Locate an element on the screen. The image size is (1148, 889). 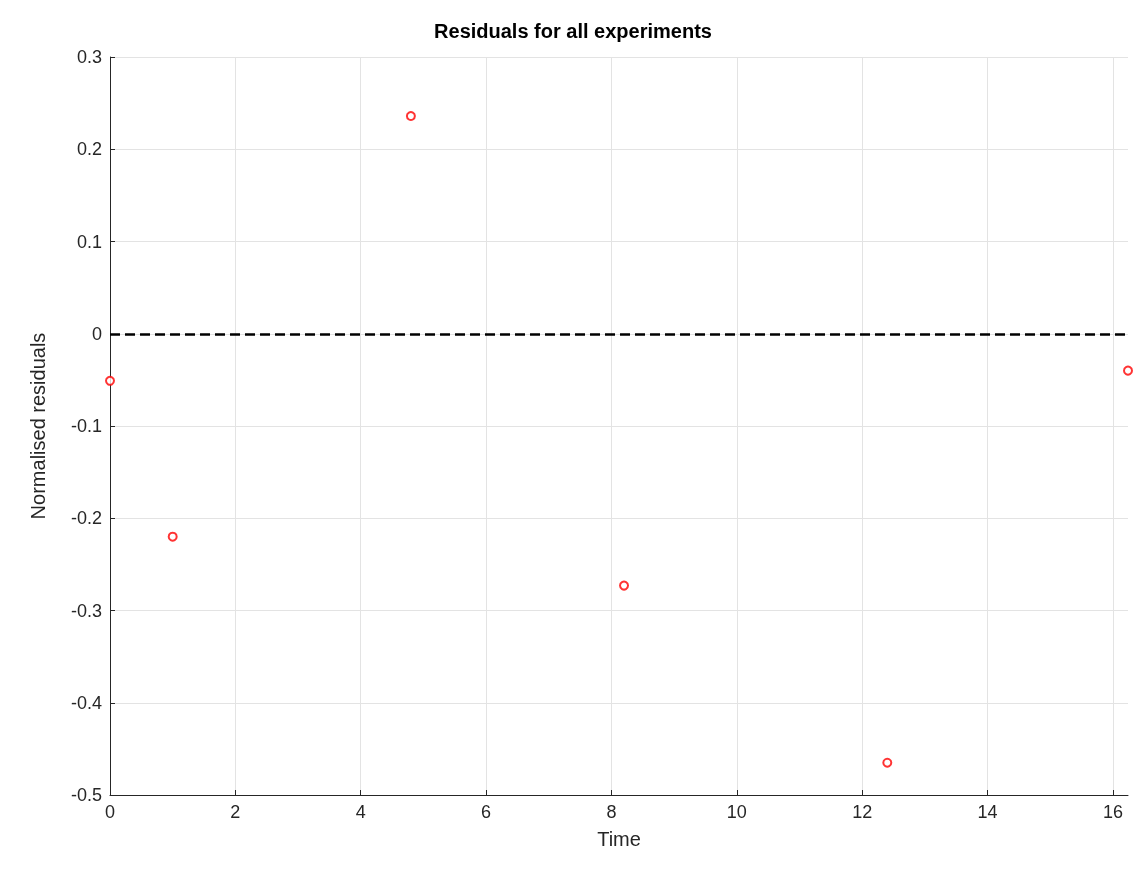
y-tick-label: 0.1 is located at coordinates (89, 241).